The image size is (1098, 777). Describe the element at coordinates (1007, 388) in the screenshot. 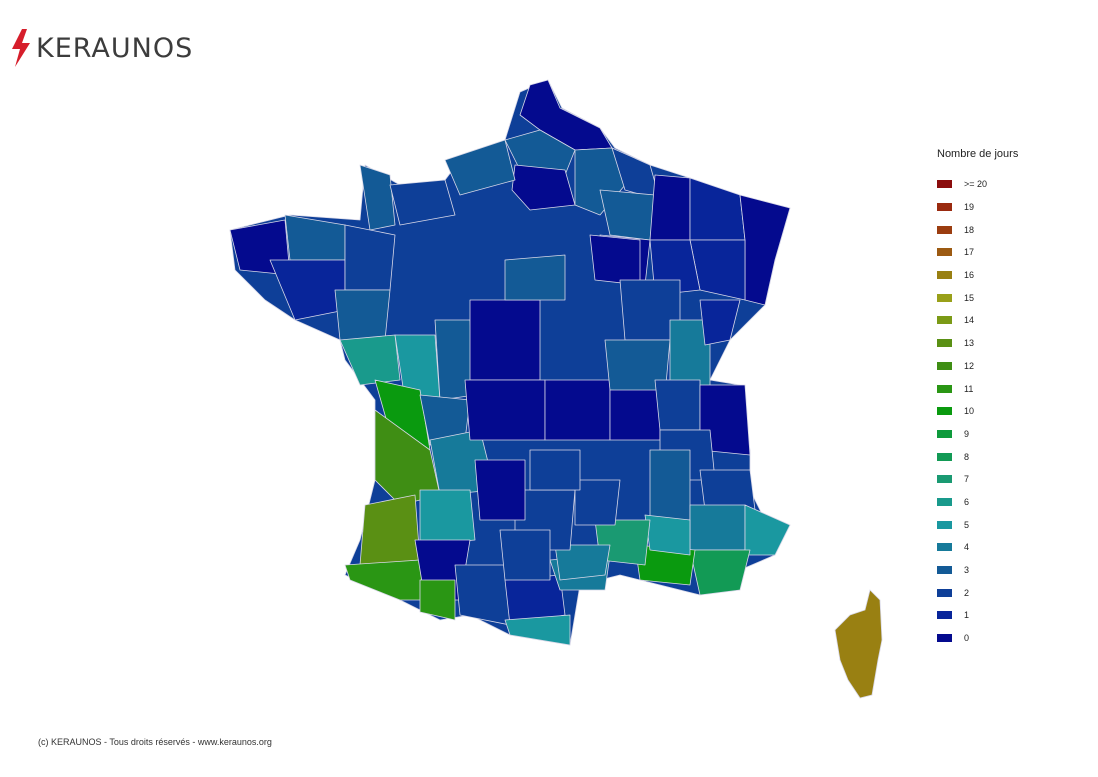

I see `legend-item: 11` at that location.